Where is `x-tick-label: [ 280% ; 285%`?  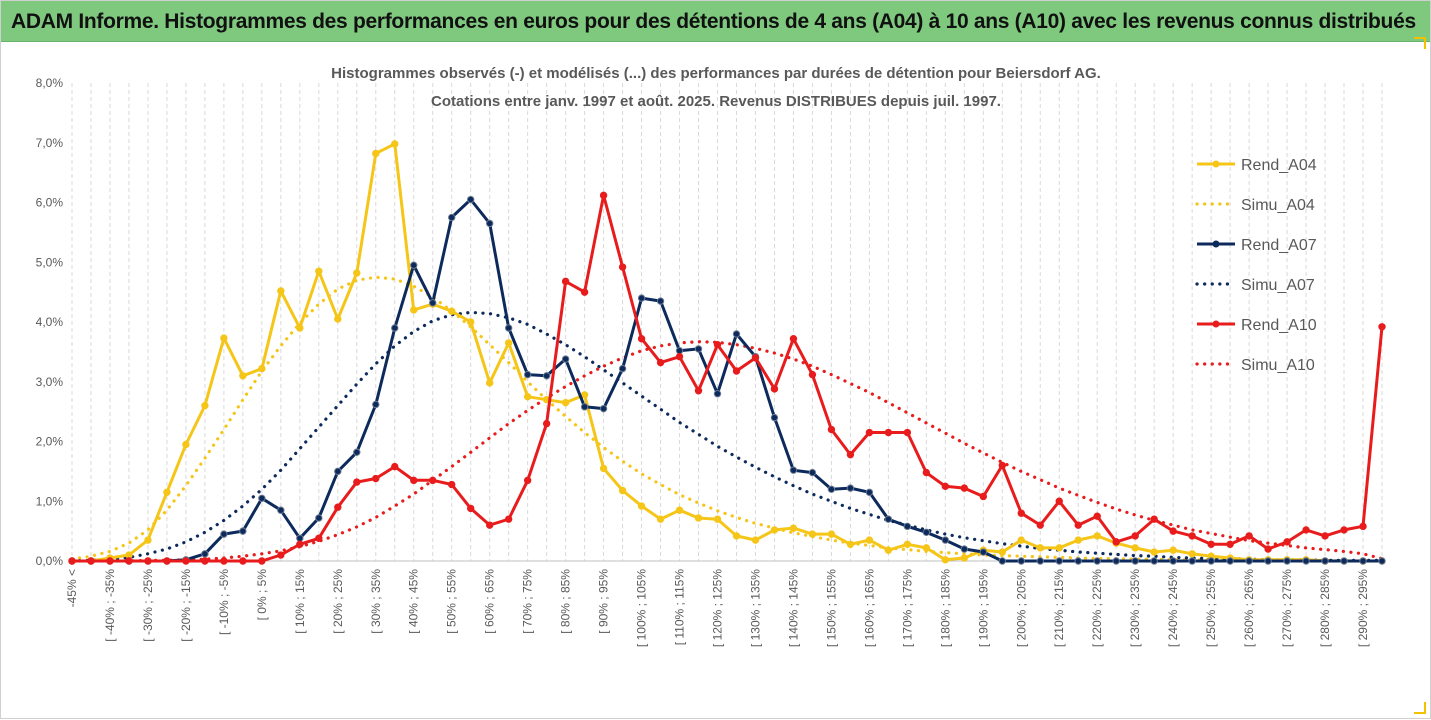 x-tick-label: [ 280% ; 285% is located at coordinates (1325, 608).